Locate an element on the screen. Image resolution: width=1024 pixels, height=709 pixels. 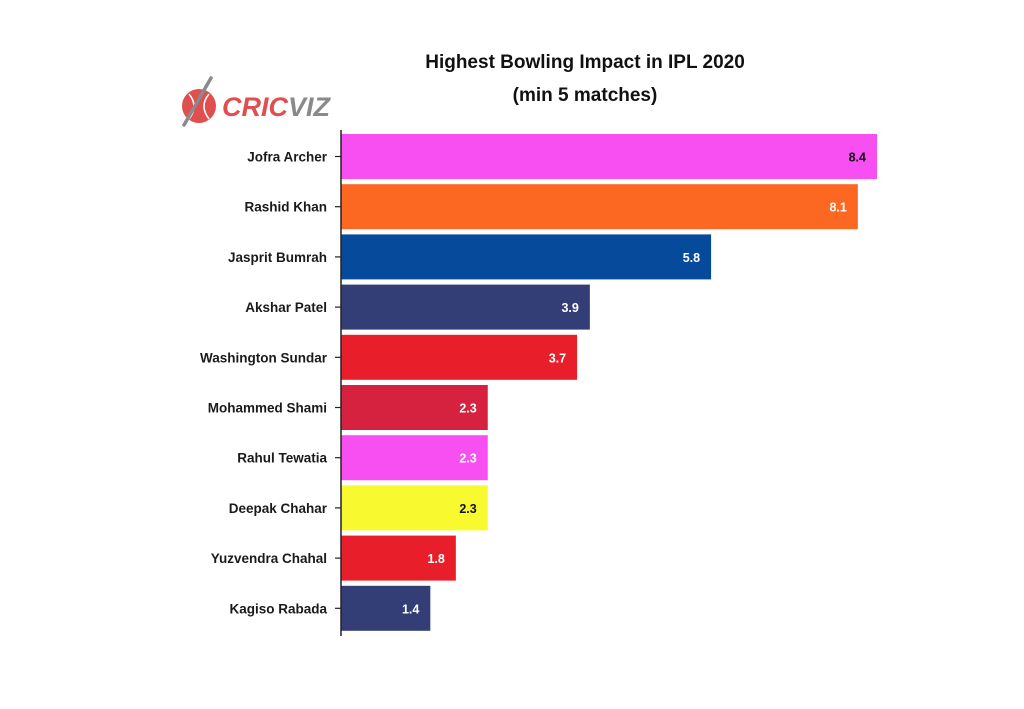
value-label: 1.8 is located at coordinates (435, 559).